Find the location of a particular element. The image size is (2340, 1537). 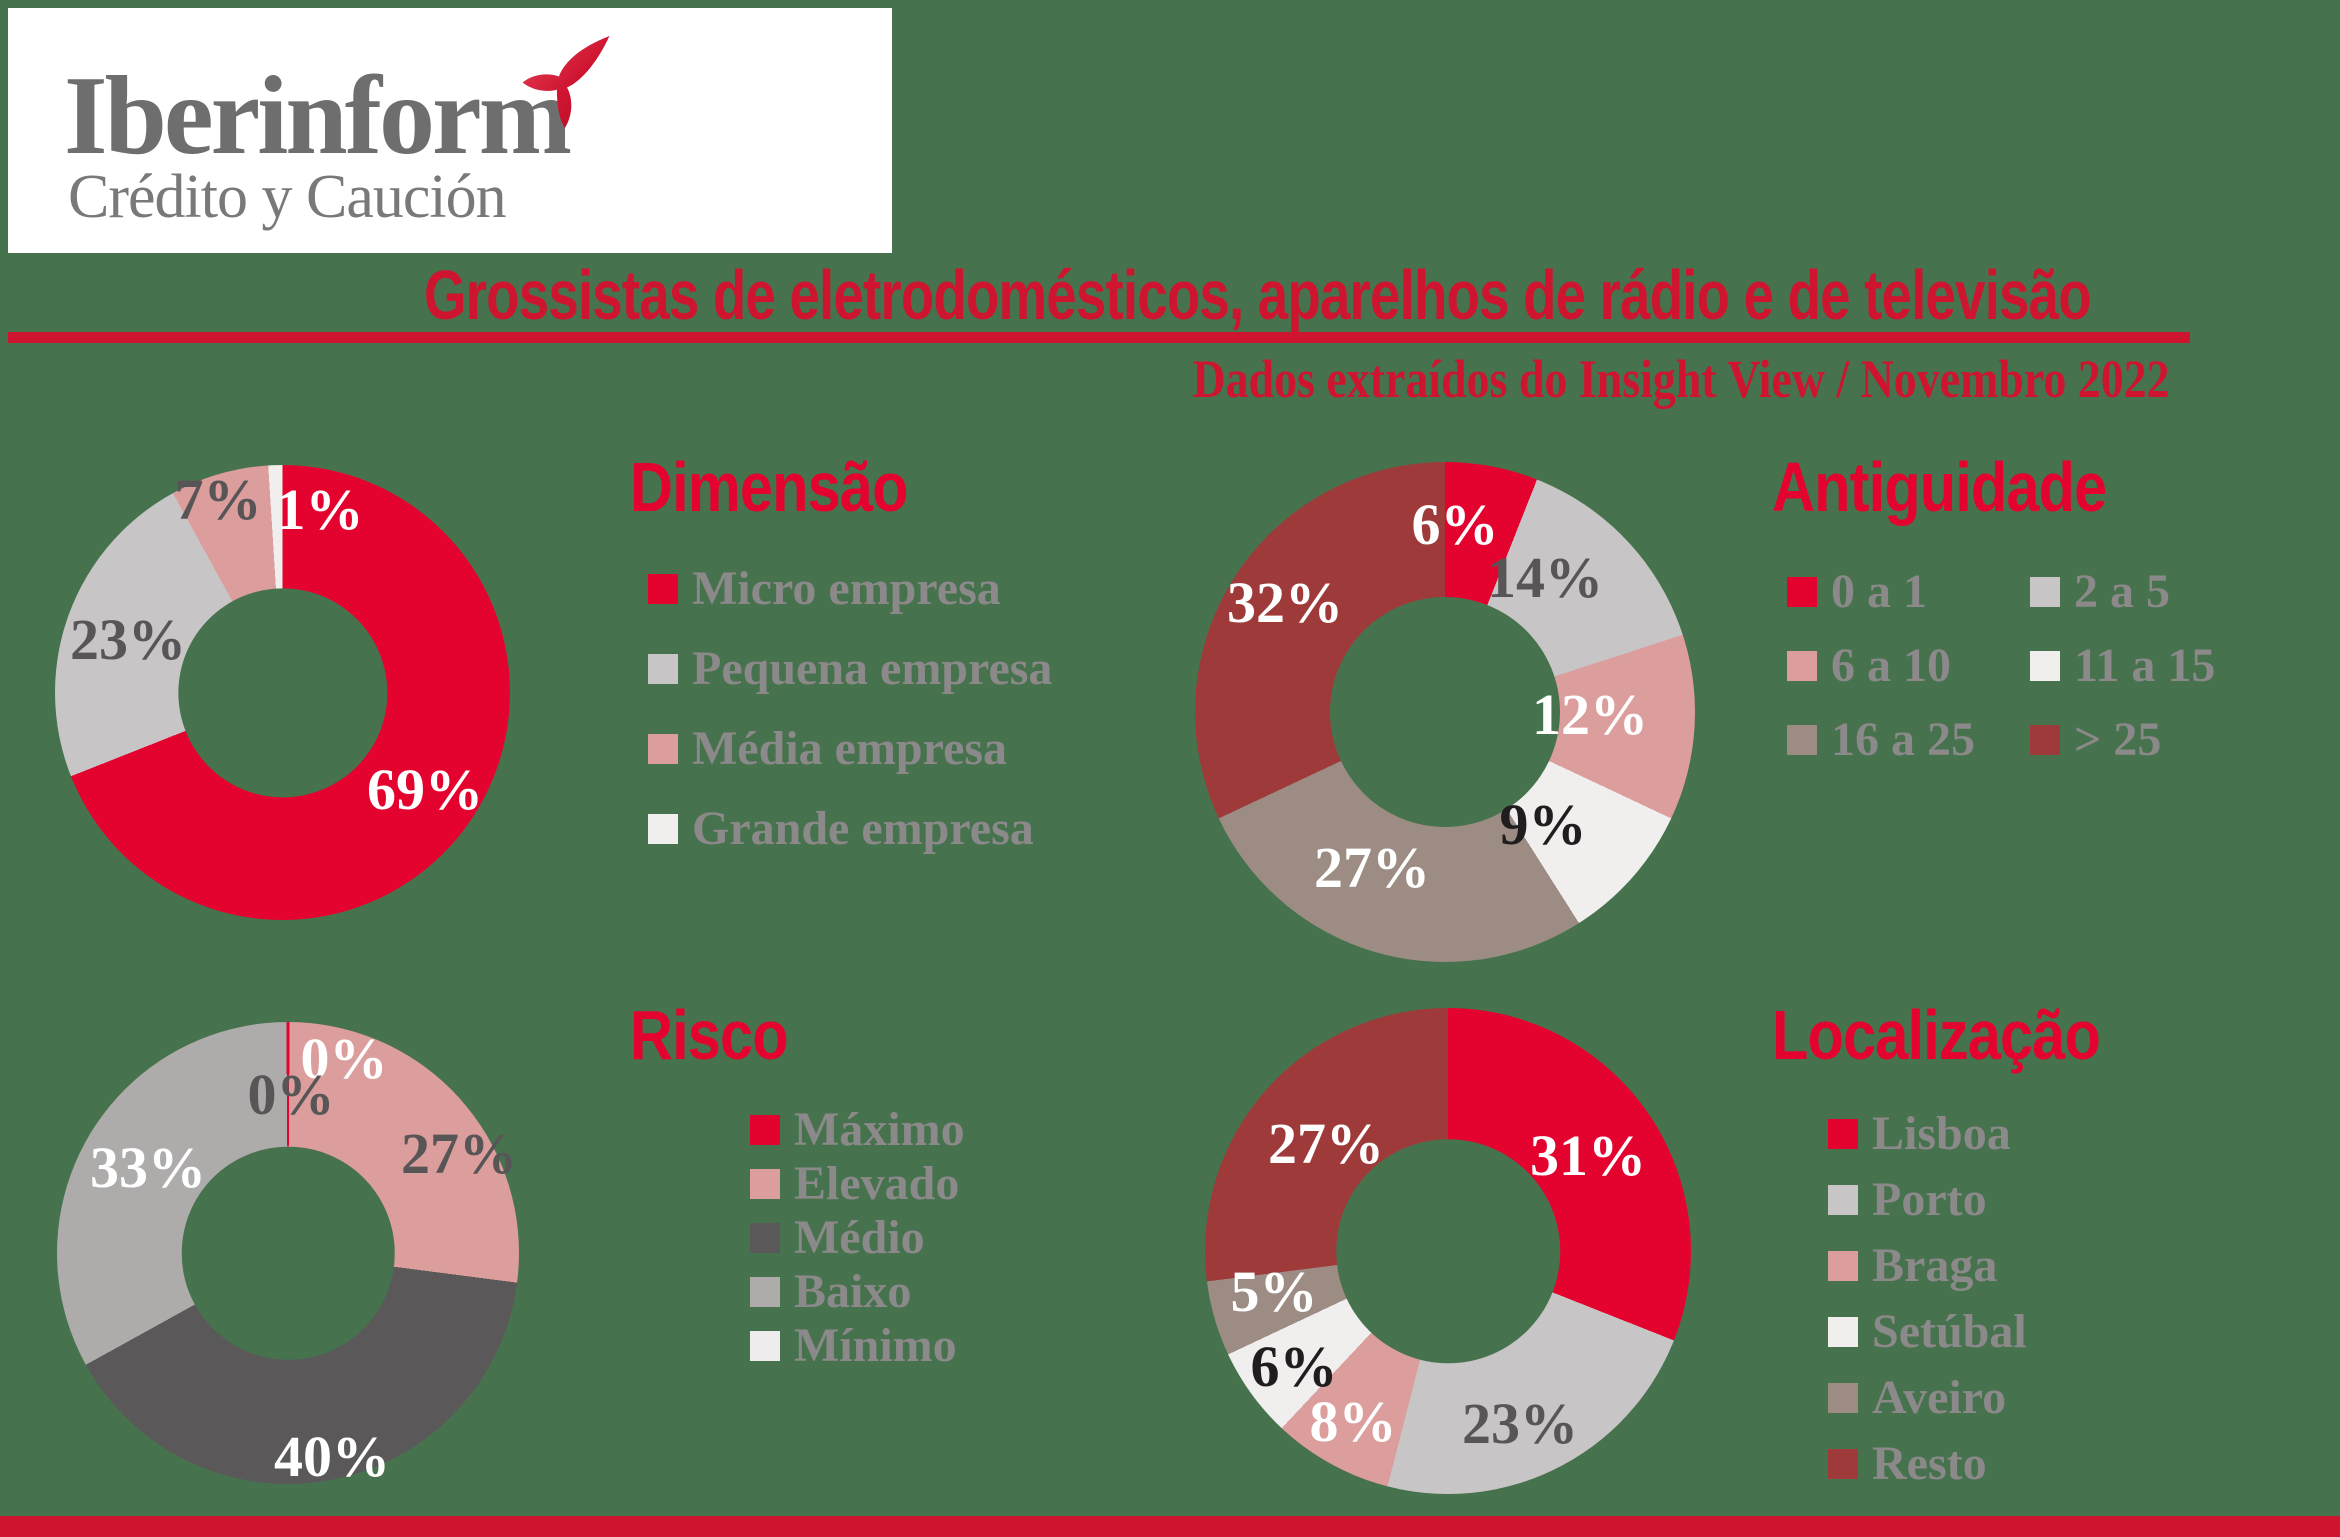

legend-item: Máximo is located at coordinates (857, 1130).